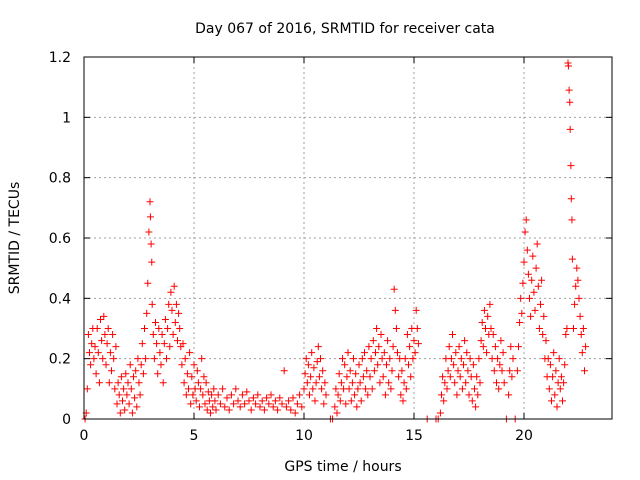 This screenshot has height=480, width=640. Describe the element at coordinates (60, 58) in the screenshot. I see `y-tick-label: 1.2` at that location.